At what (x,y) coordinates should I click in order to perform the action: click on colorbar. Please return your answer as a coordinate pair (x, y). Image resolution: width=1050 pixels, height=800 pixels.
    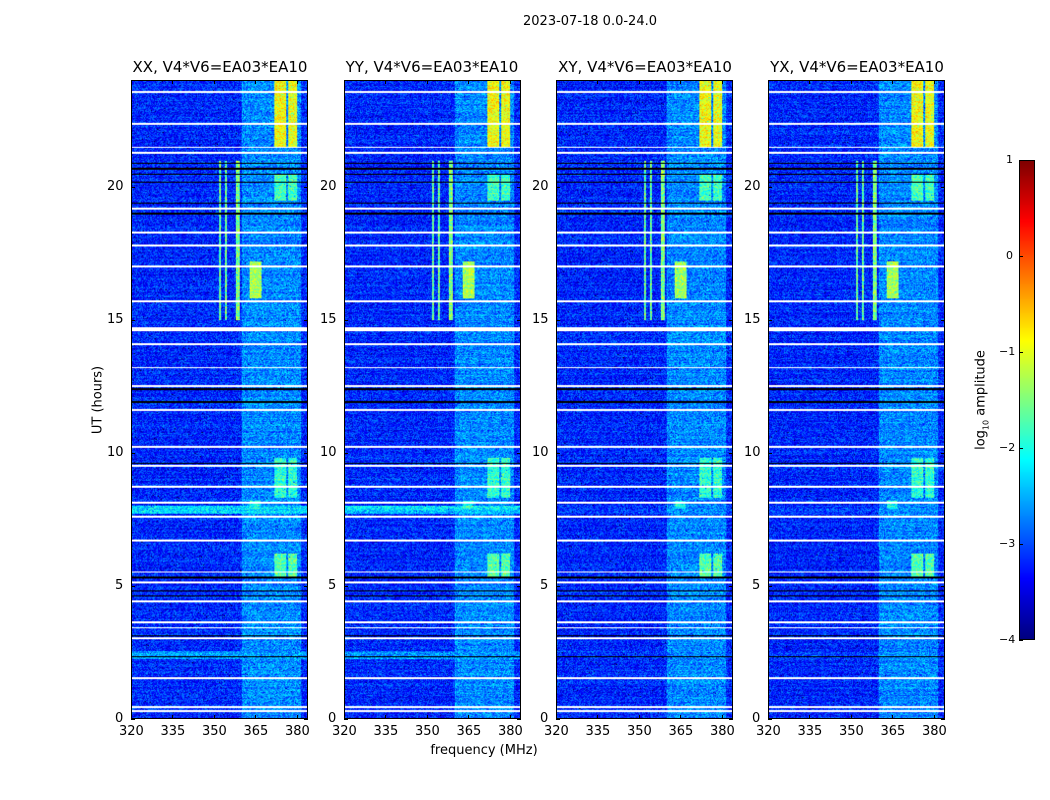
    Looking at the image, I should click on (1027, 400).